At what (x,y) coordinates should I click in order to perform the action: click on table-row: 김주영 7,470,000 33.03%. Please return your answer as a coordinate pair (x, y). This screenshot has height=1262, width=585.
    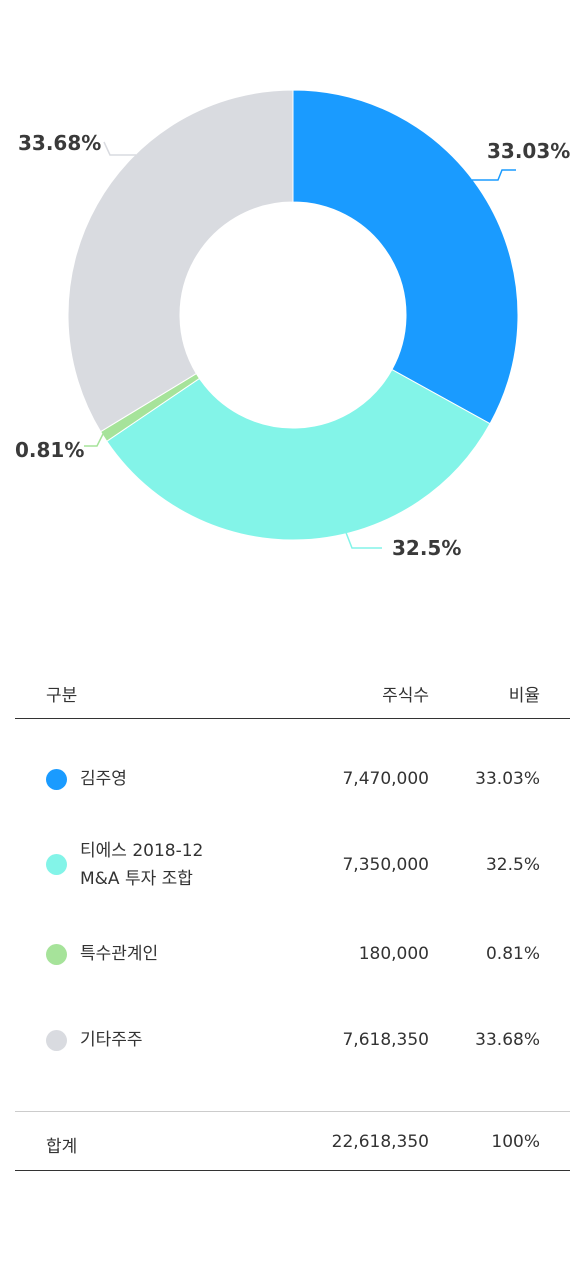
    Looking at the image, I should click on (292, 780).